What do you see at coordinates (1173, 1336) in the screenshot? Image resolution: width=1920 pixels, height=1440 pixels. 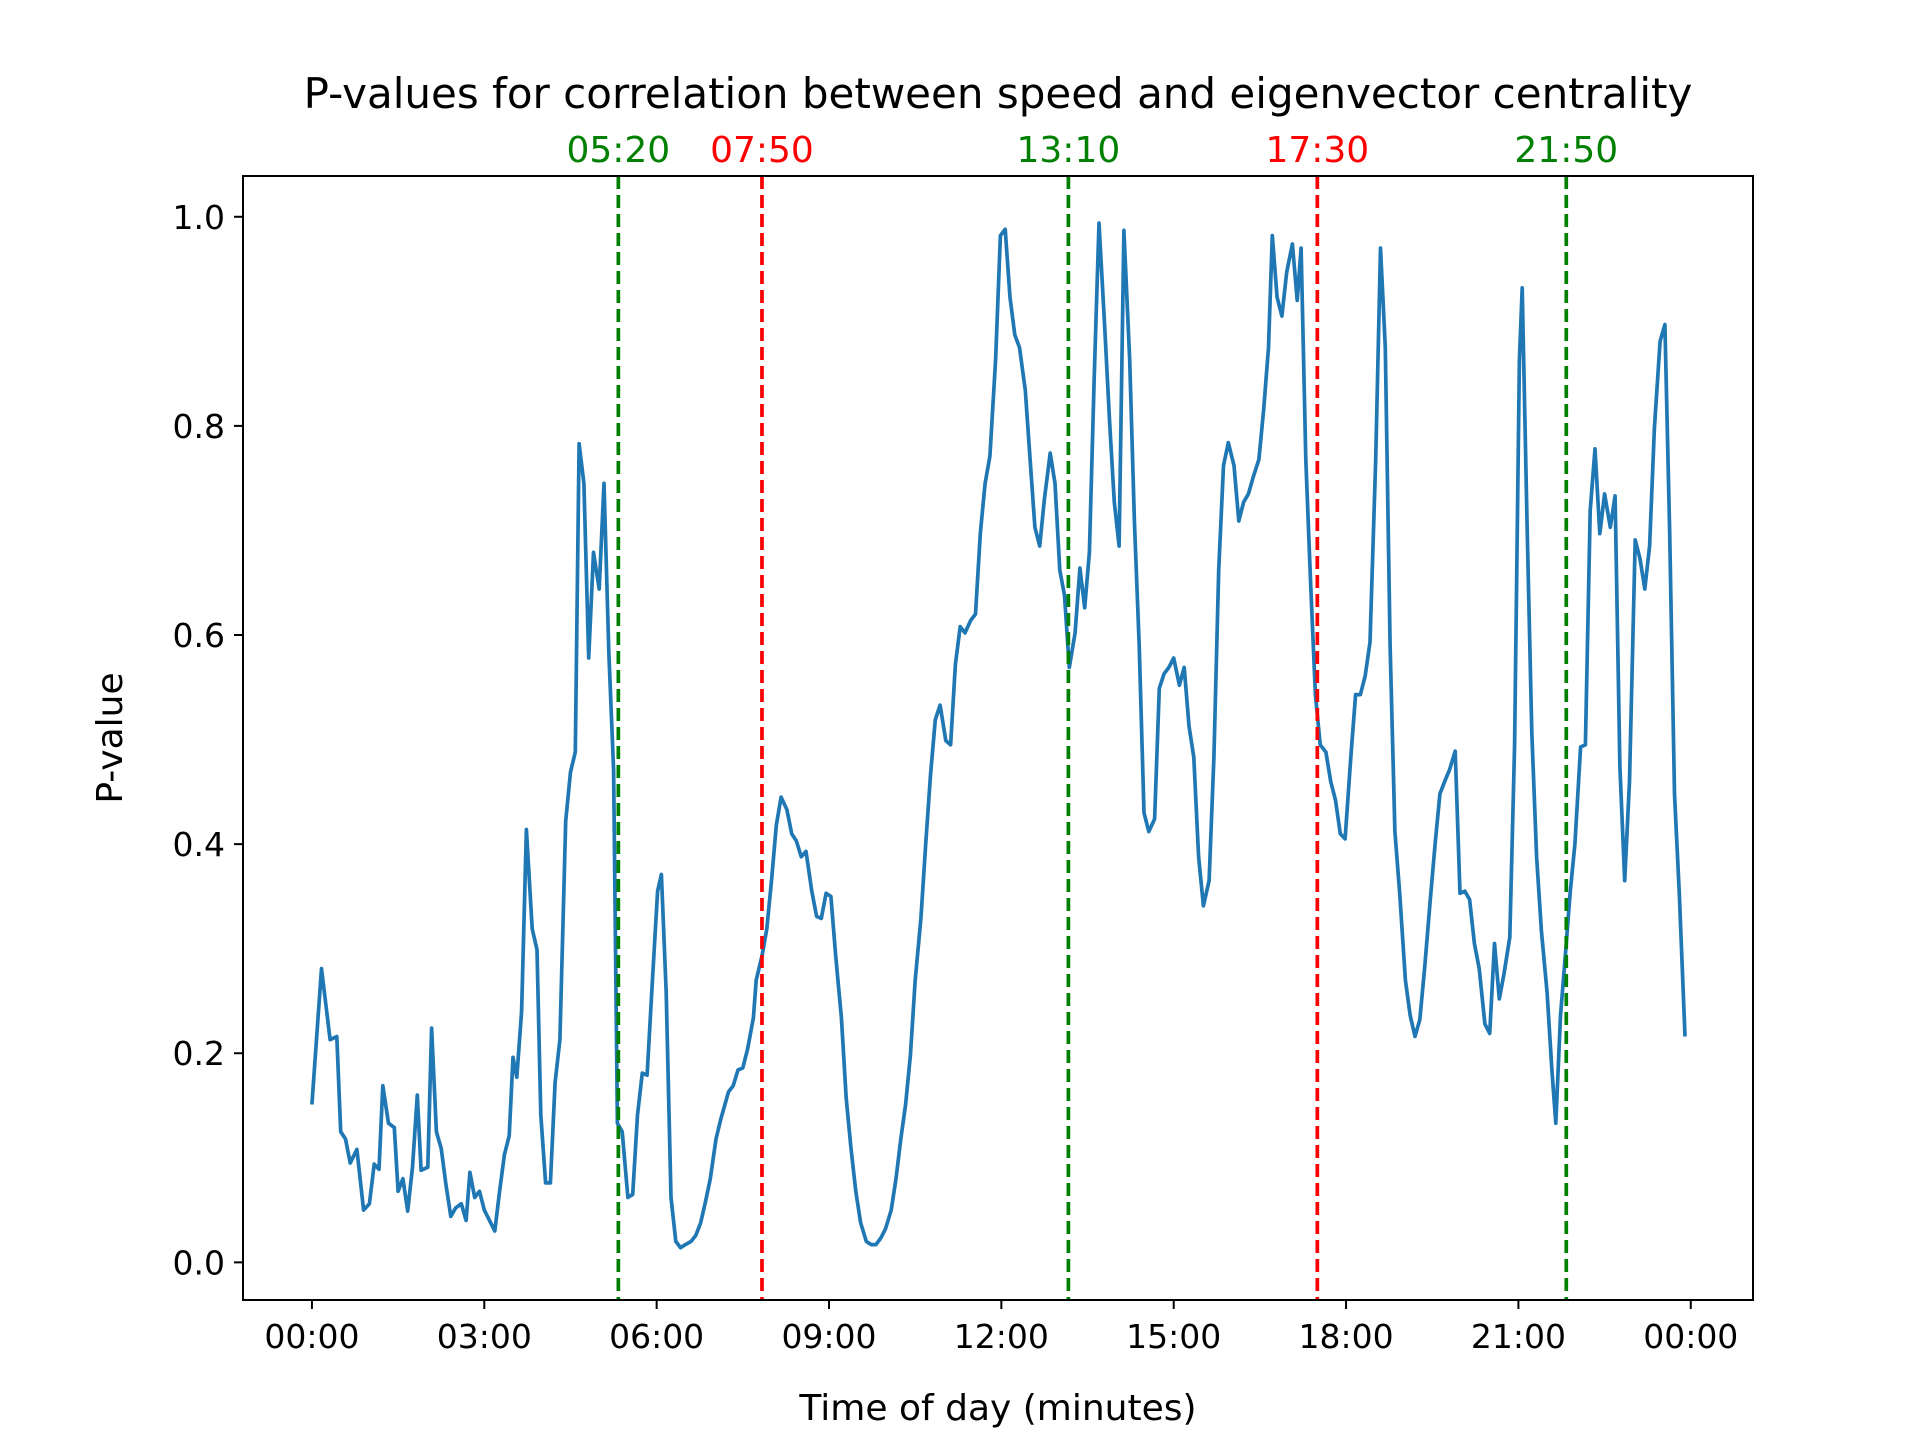 I see `x-tick-label: 15:00` at bounding box center [1173, 1336].